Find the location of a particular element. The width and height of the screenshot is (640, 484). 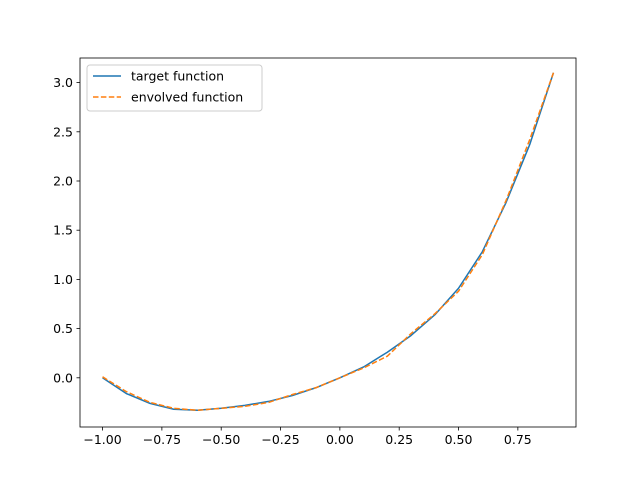

legend-label-1: target function is located at coordinates (177, 76).